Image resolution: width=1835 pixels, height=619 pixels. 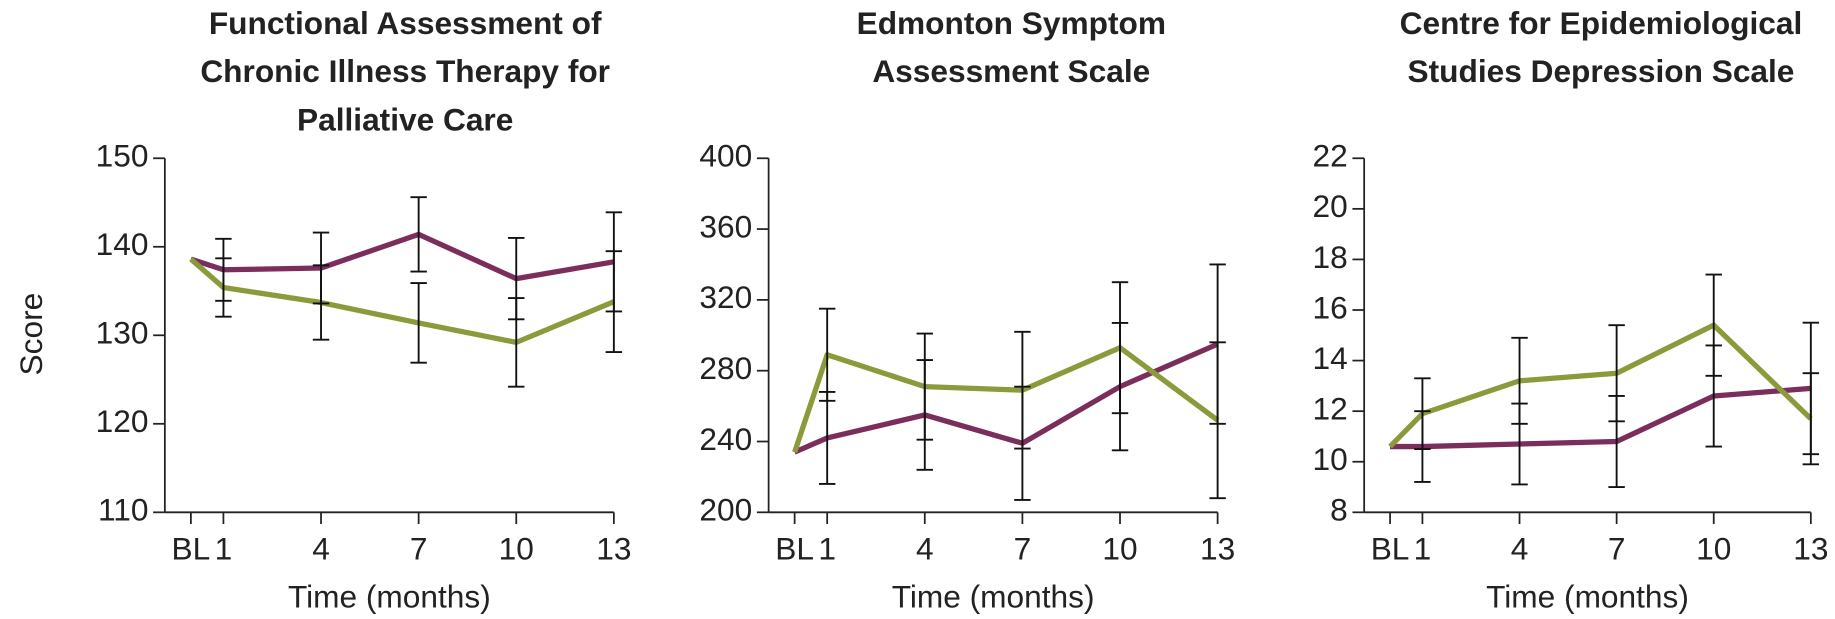 What do you see at coordinates (122, 156) in the screenshot?
I see `y-tick-label: 150` at bounding box center [122, 156].